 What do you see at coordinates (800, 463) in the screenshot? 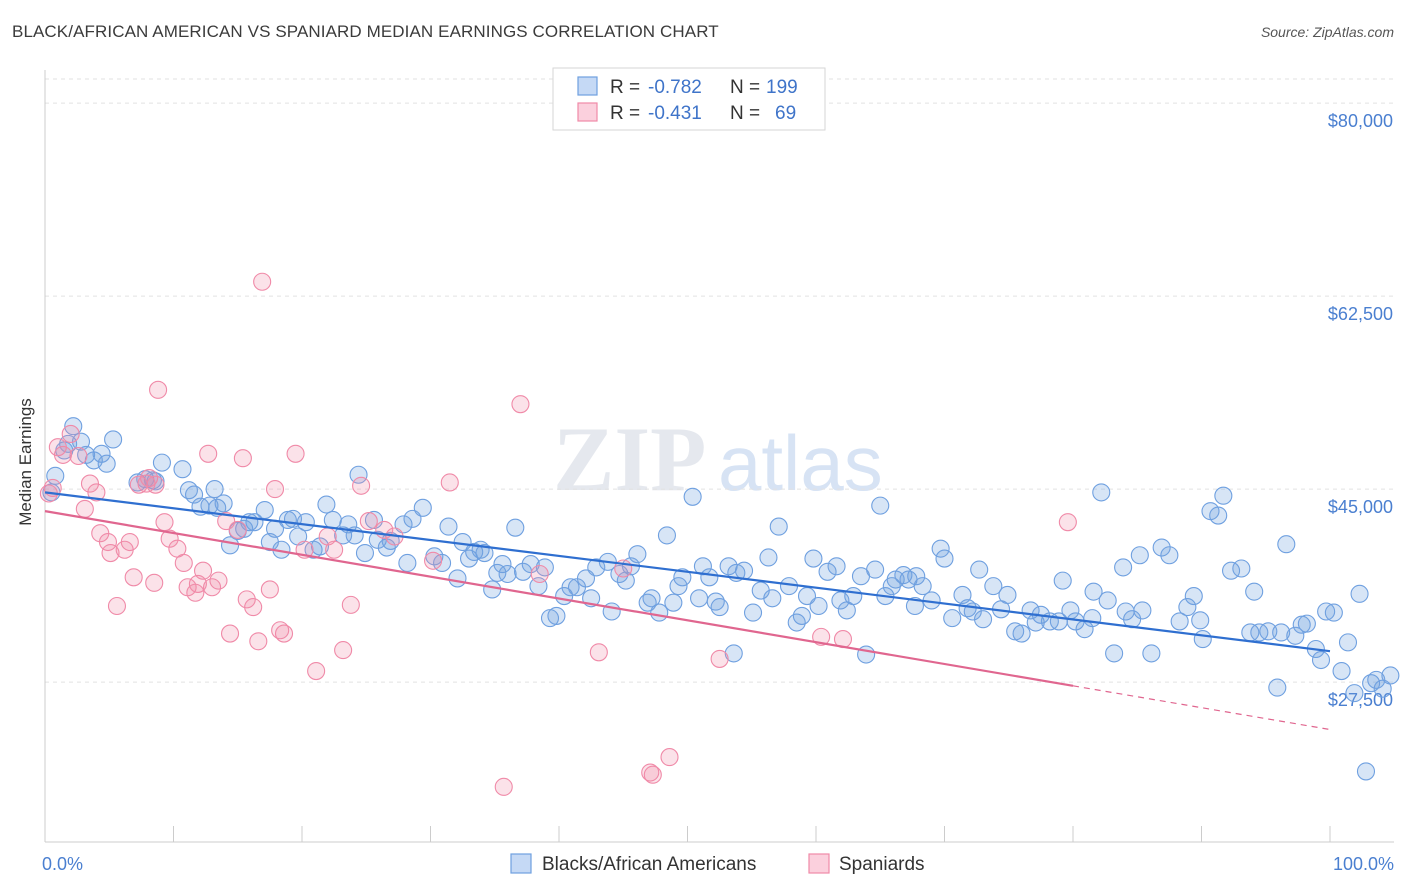
I see `watermark-atlas: atlas` at bounding box center [800, 463].